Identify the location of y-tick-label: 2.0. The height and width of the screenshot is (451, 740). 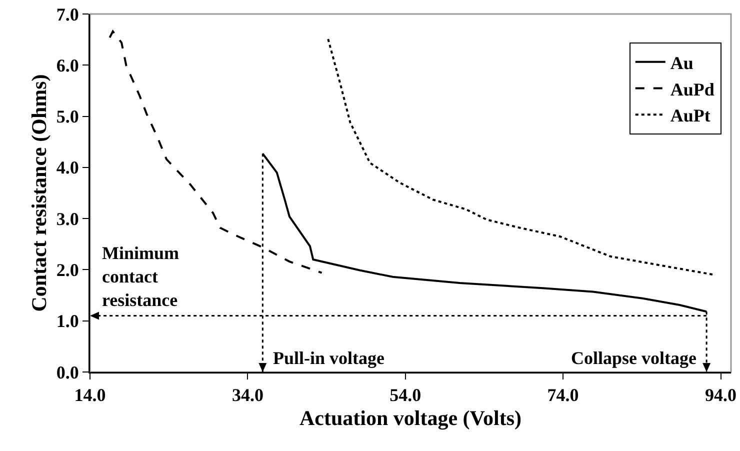
(67, 270).